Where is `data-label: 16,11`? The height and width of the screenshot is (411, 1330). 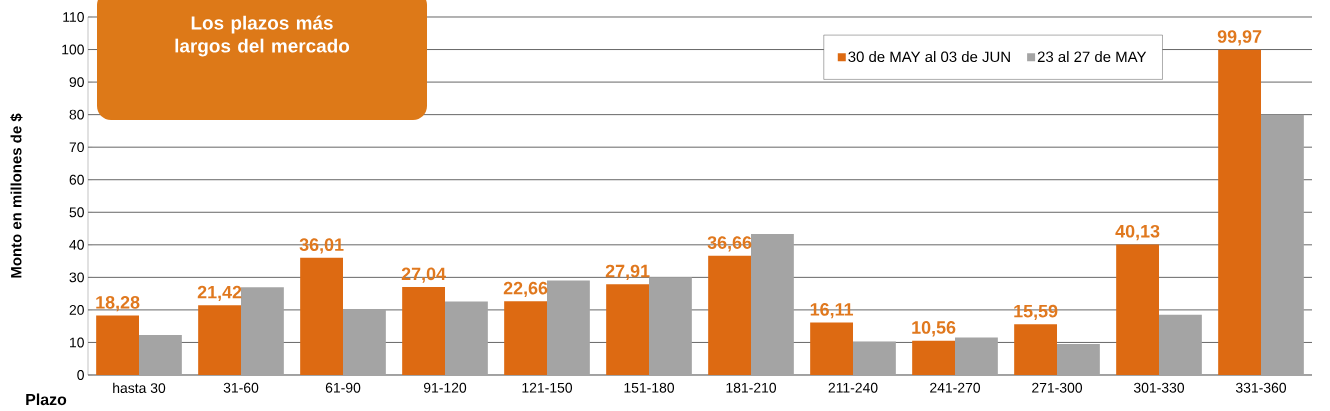 data-label: 16,11 is located at coordinates (832, 311).